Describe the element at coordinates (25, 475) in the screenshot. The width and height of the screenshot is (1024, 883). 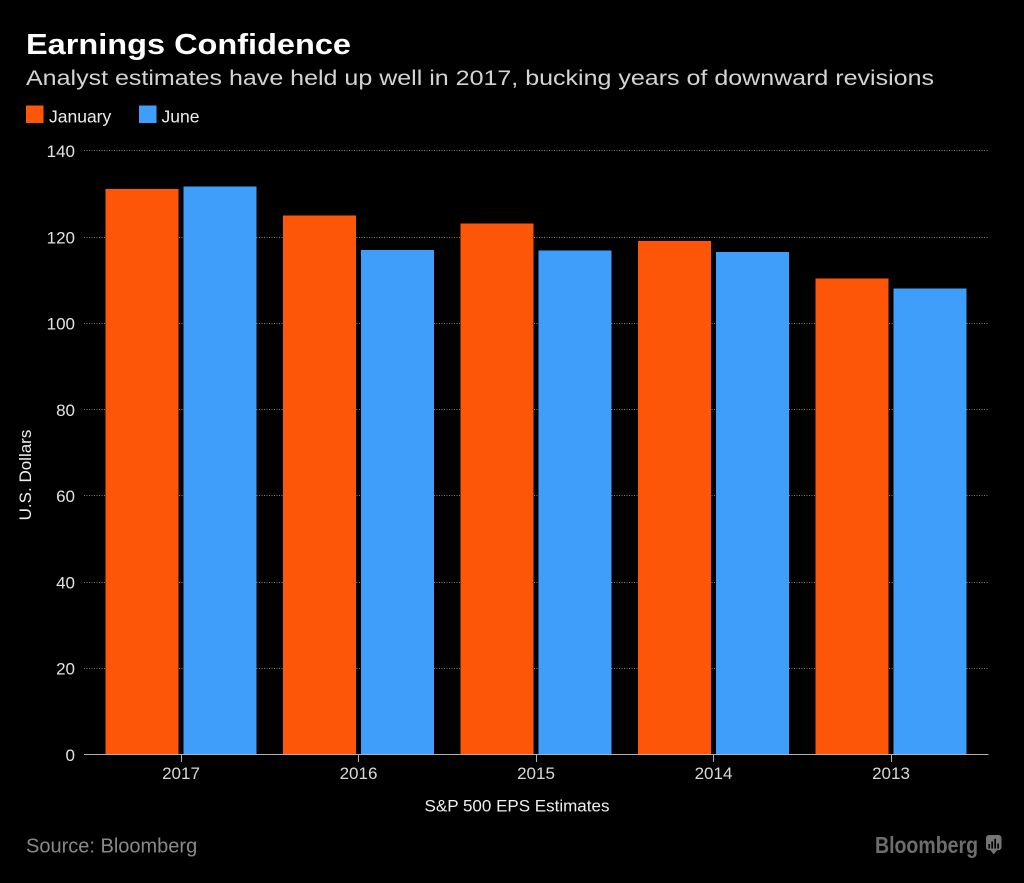
I see `svg-text: U.S. Dollars` at that location.